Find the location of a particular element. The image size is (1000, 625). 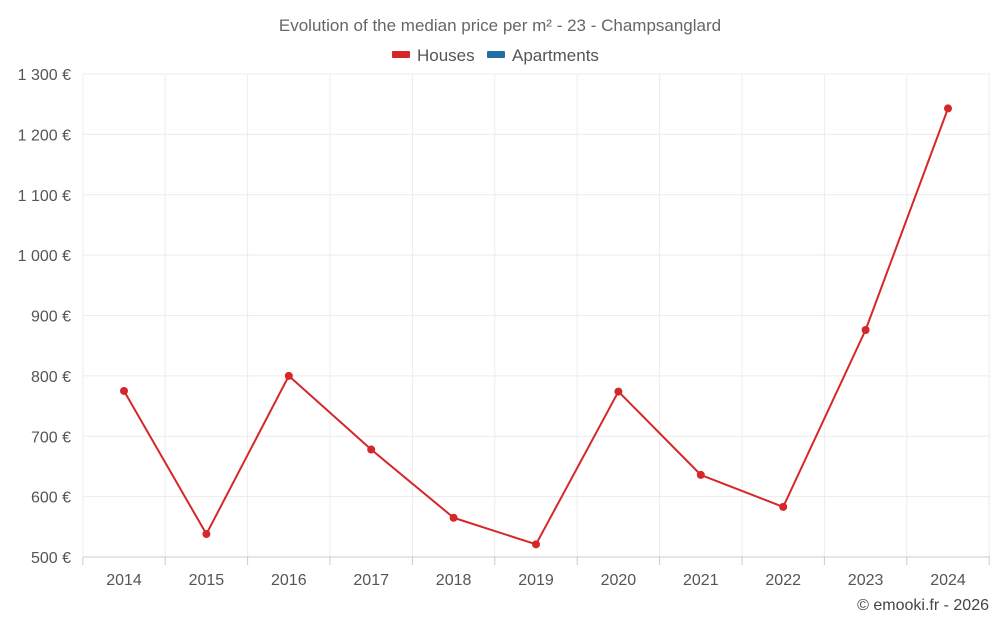

legend-swatch-apartments is located at coordinates (496, 54).